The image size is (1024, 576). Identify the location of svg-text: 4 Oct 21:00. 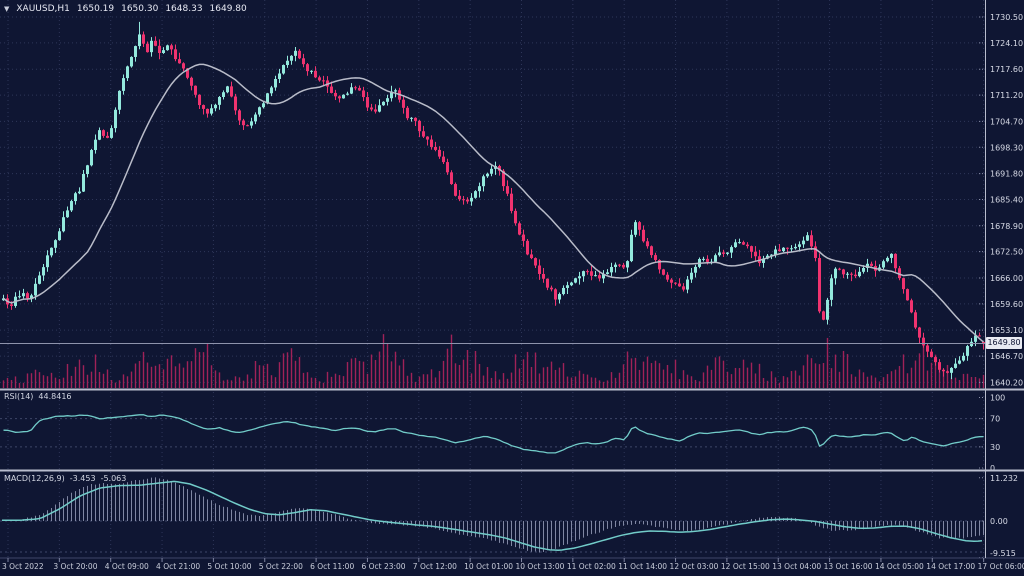
(178, 566).